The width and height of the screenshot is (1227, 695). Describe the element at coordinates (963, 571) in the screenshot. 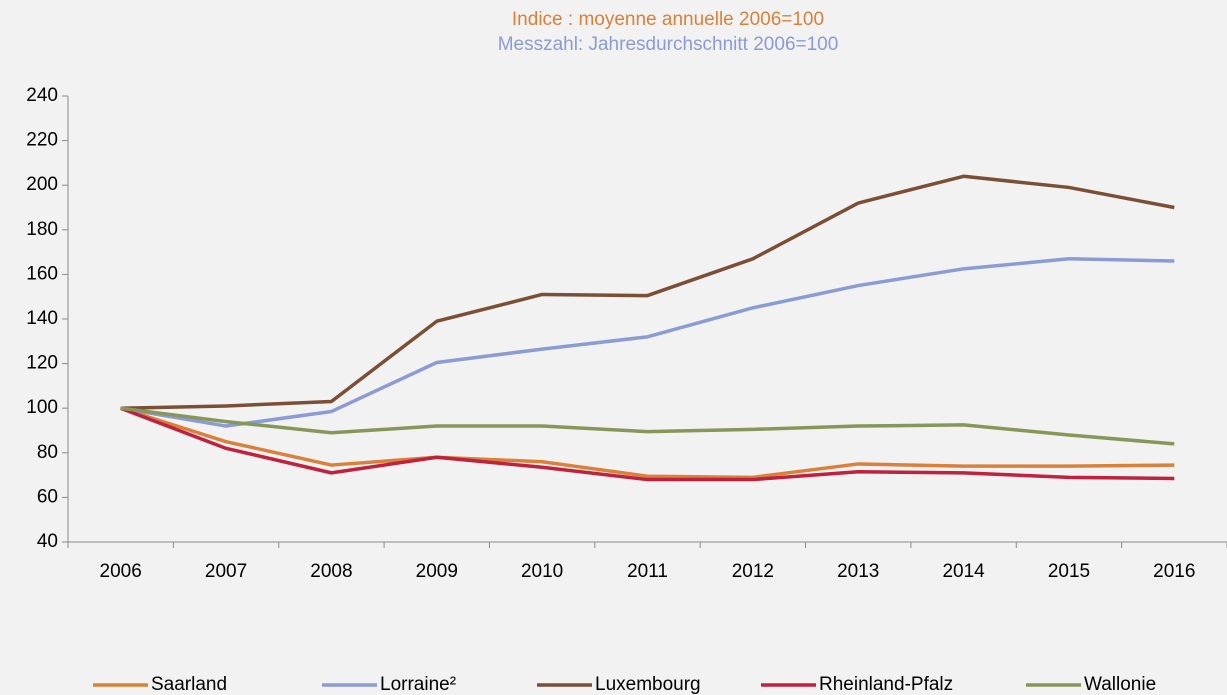

I see `x-tick-label: 2014` at that location.